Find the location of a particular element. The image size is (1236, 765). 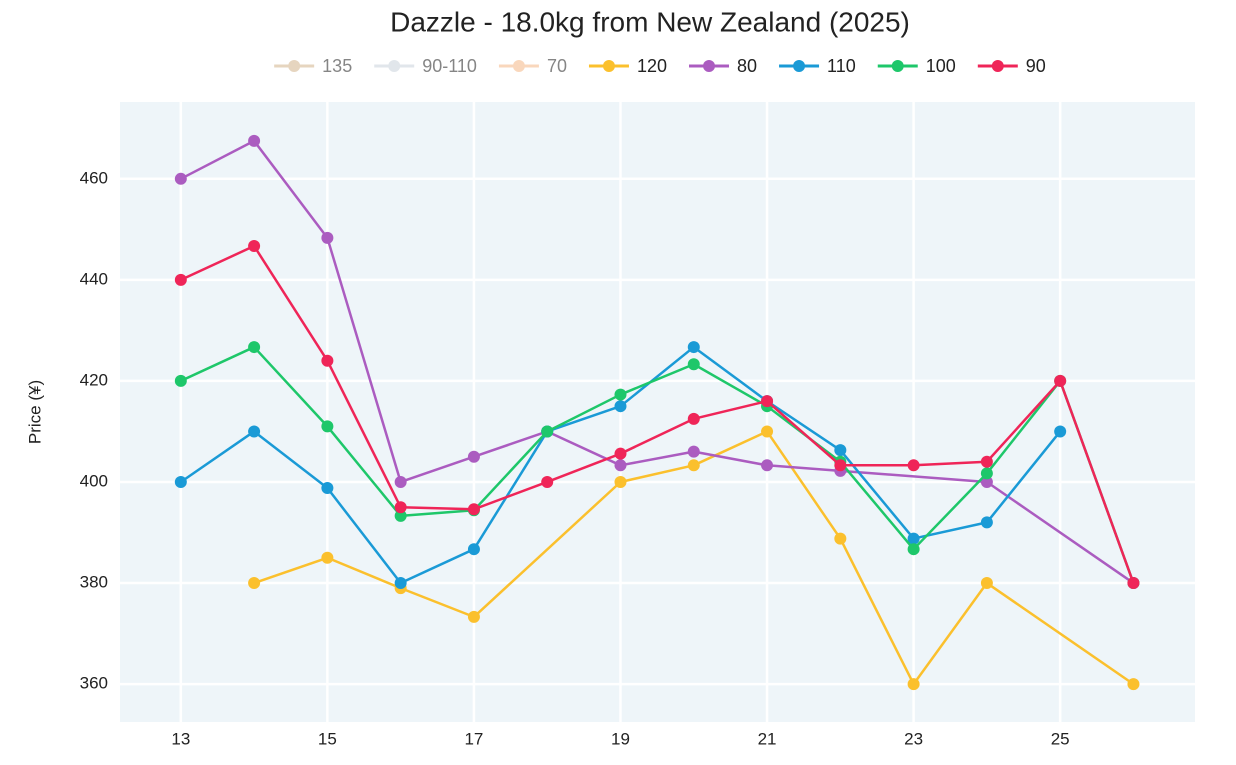

x-tick-label: 21 is located at coordinates (767, 738).